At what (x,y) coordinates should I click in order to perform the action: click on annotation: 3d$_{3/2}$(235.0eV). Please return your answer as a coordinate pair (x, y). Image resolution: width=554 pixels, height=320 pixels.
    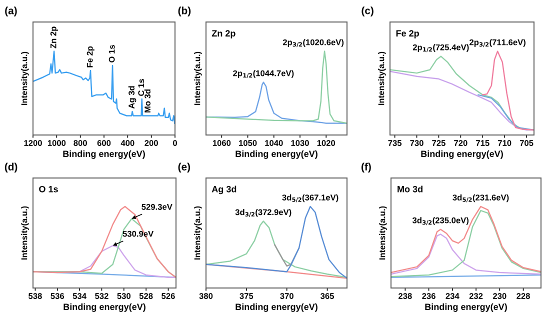
    Looking at the image, I should click on (440, 221).